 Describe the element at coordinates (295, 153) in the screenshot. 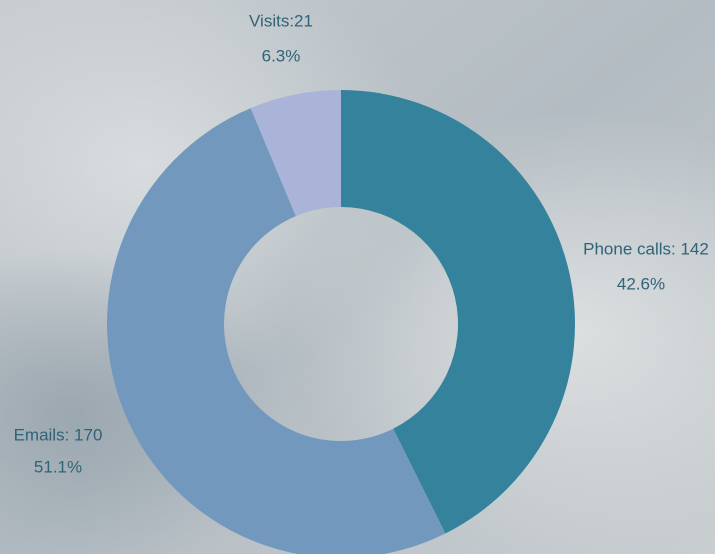

I see `slice` at that location.